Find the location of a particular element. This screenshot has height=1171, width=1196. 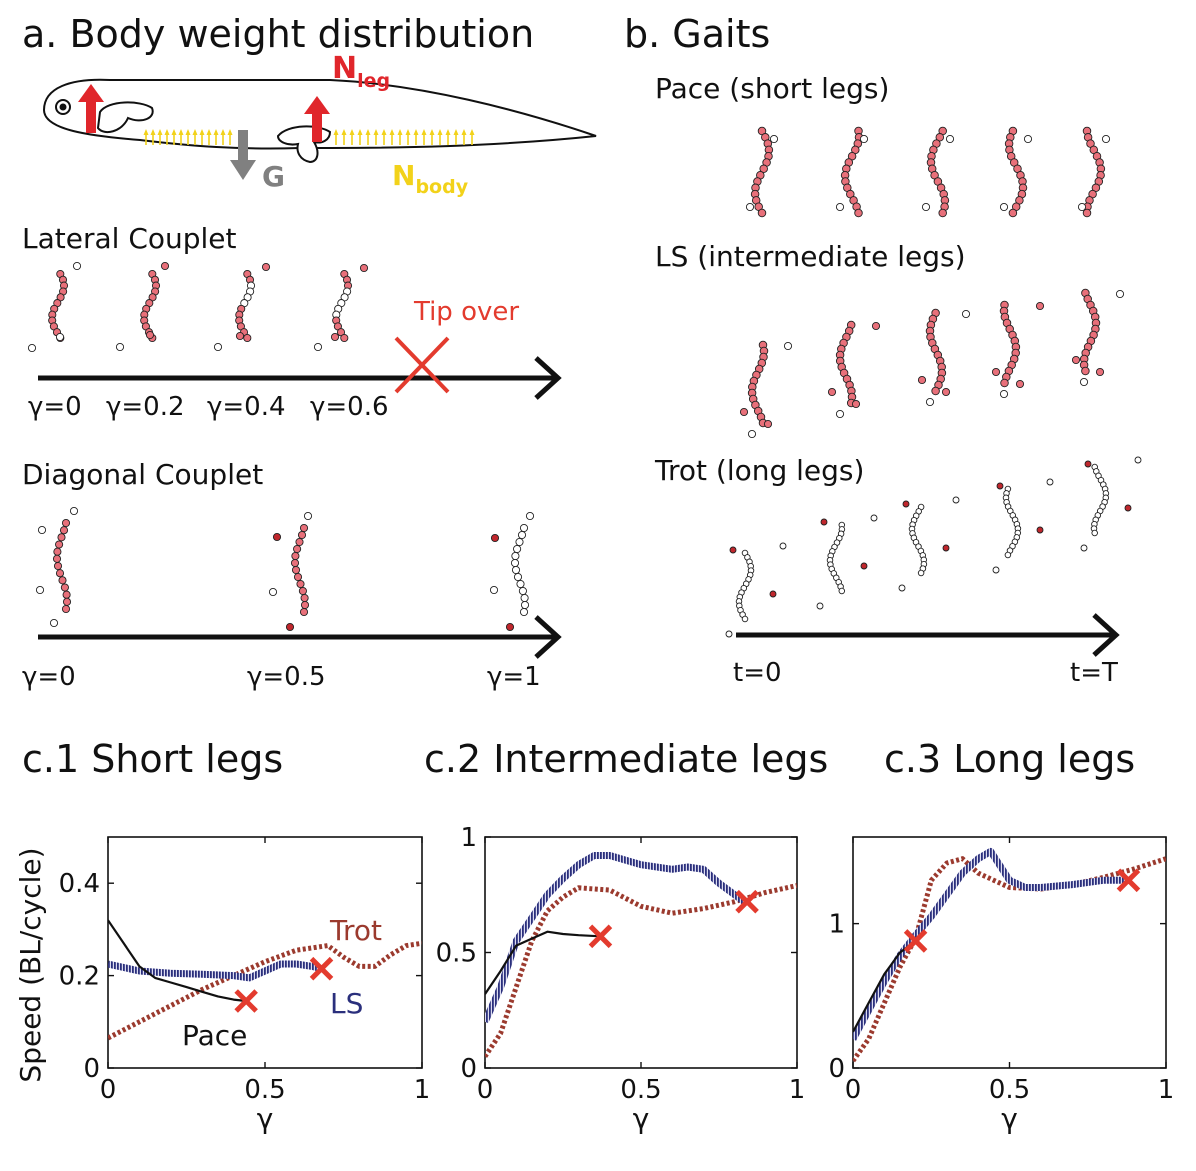

plot-frame is located at coordinates (265, 952).